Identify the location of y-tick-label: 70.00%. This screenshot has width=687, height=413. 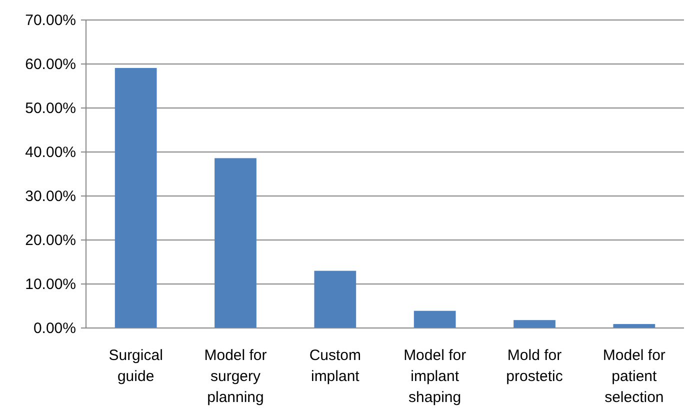
(50, 20).